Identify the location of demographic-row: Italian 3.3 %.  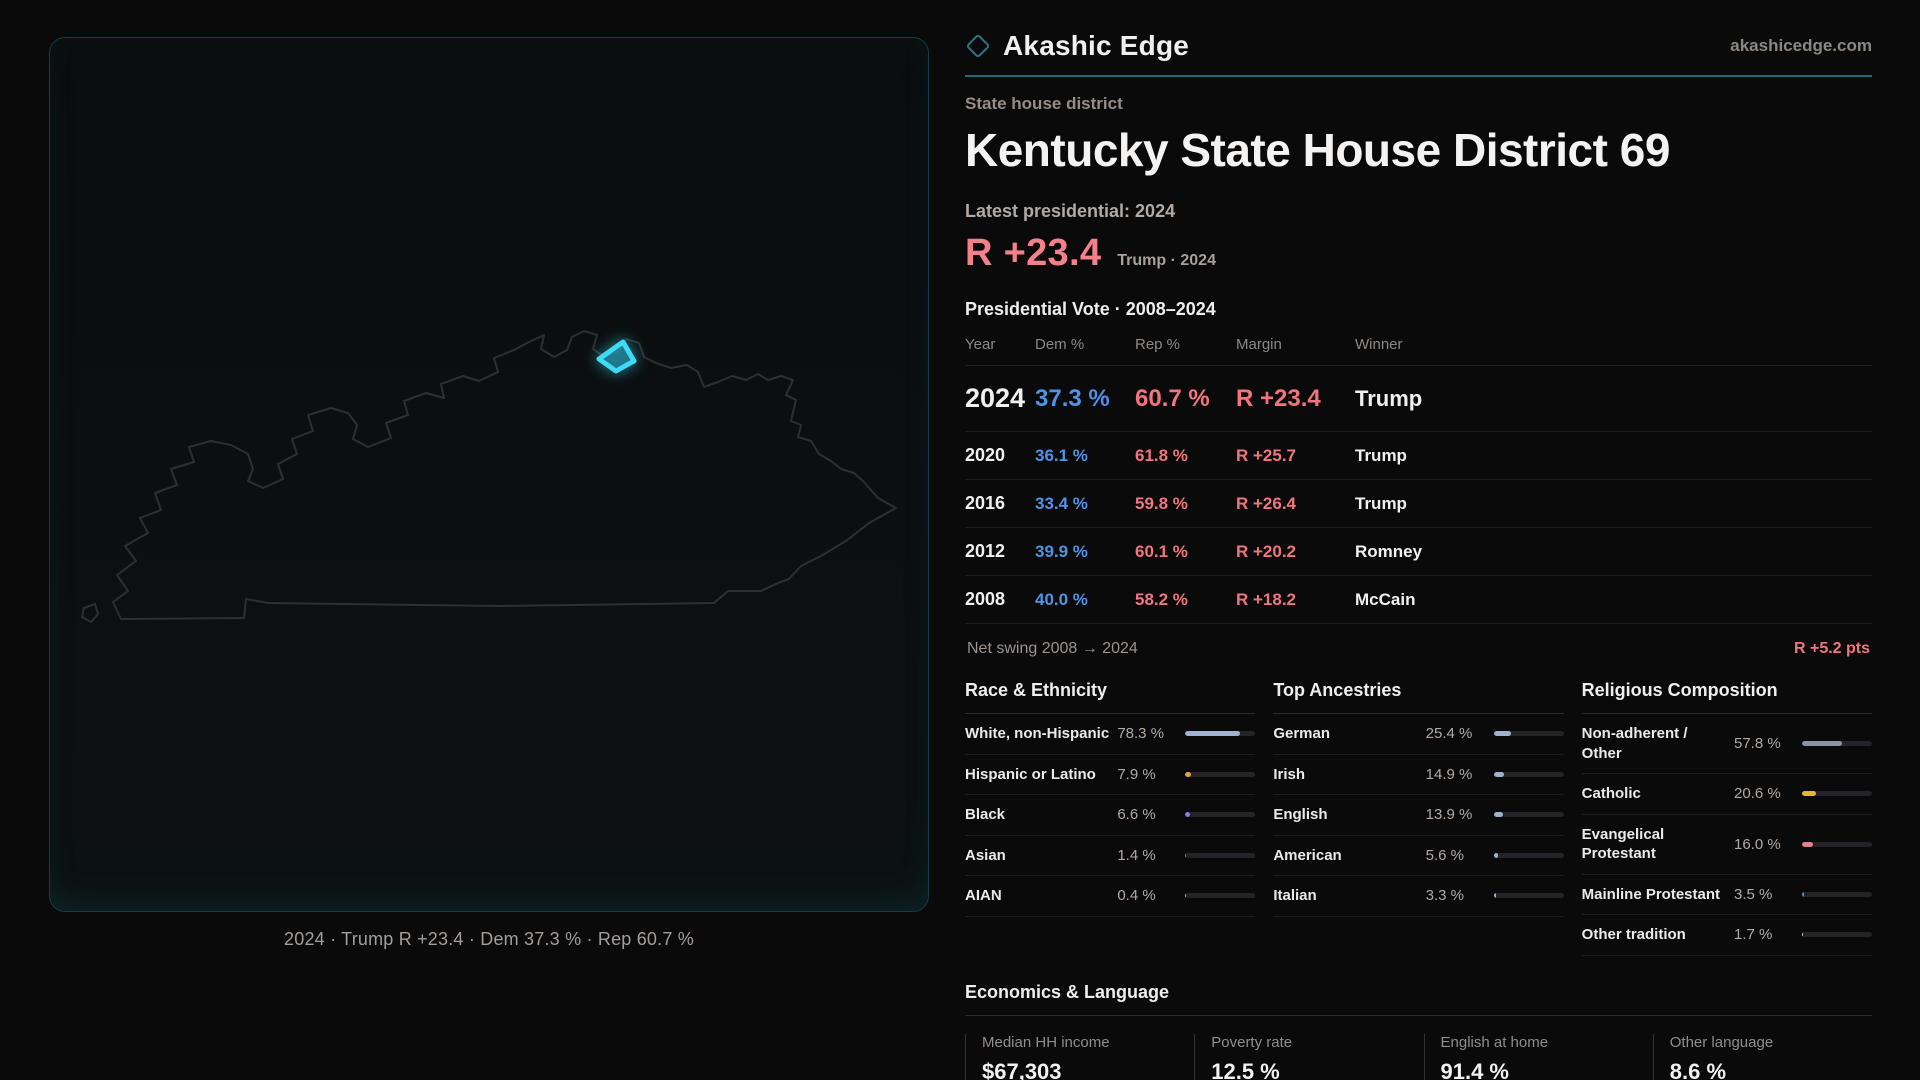
(1418, 896).